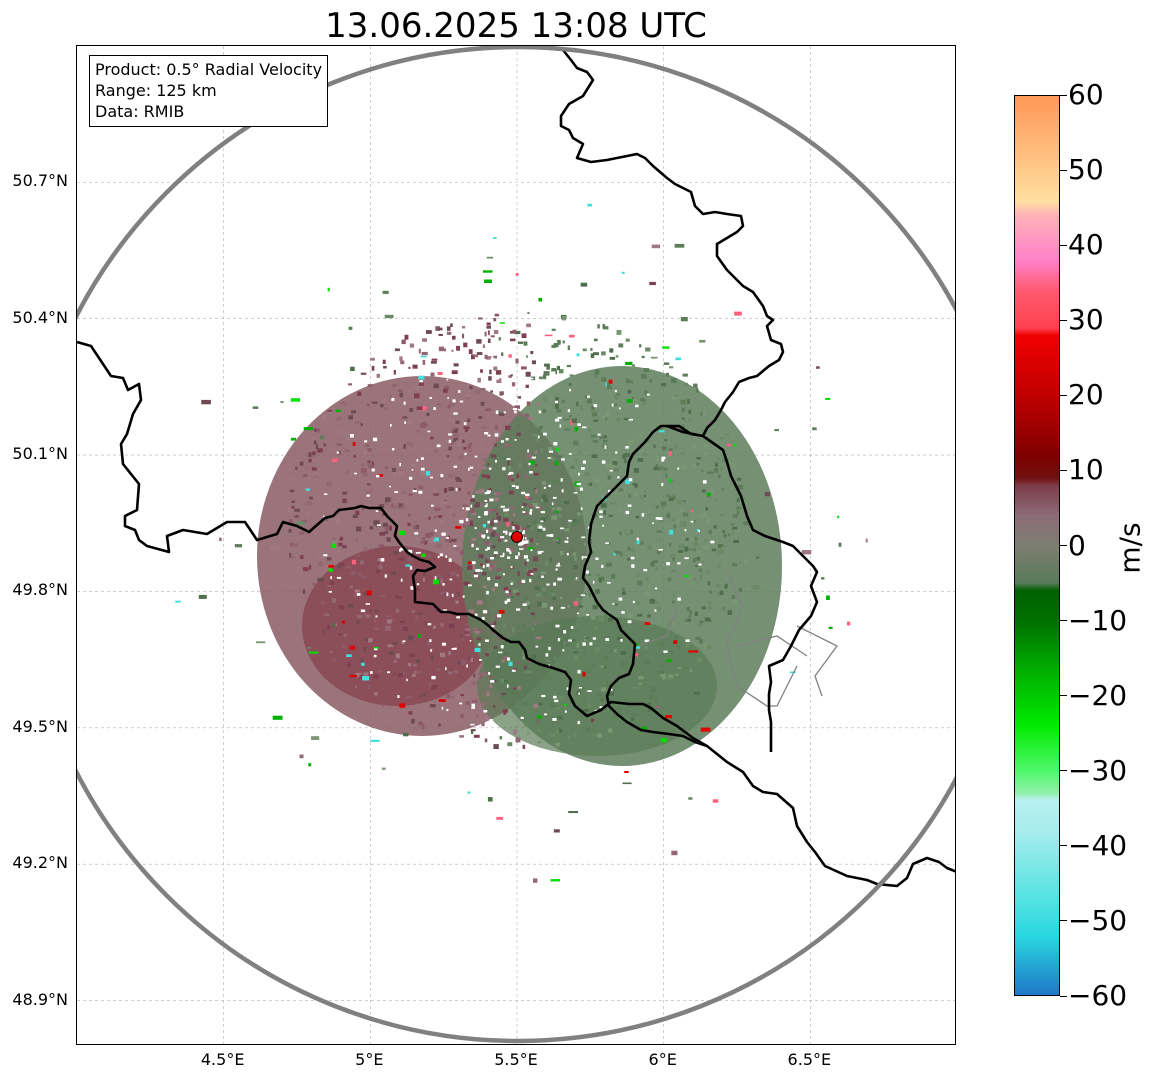  I want to click on colorbar-tick-label: 50, so click(1086, 170).